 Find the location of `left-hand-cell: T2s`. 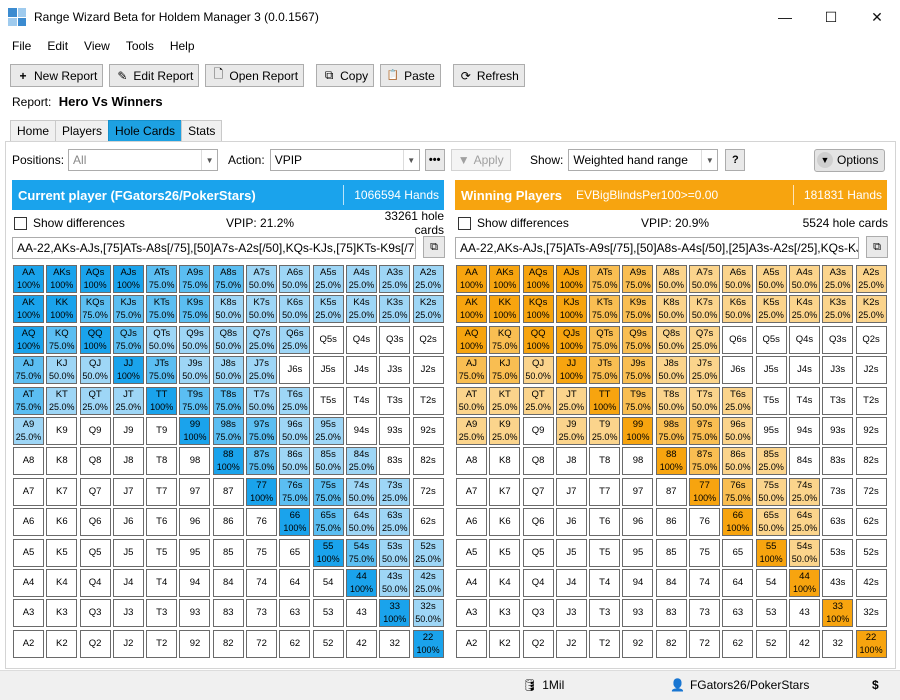

left-hand-cell: T2s is located at coordinates (428, 400).